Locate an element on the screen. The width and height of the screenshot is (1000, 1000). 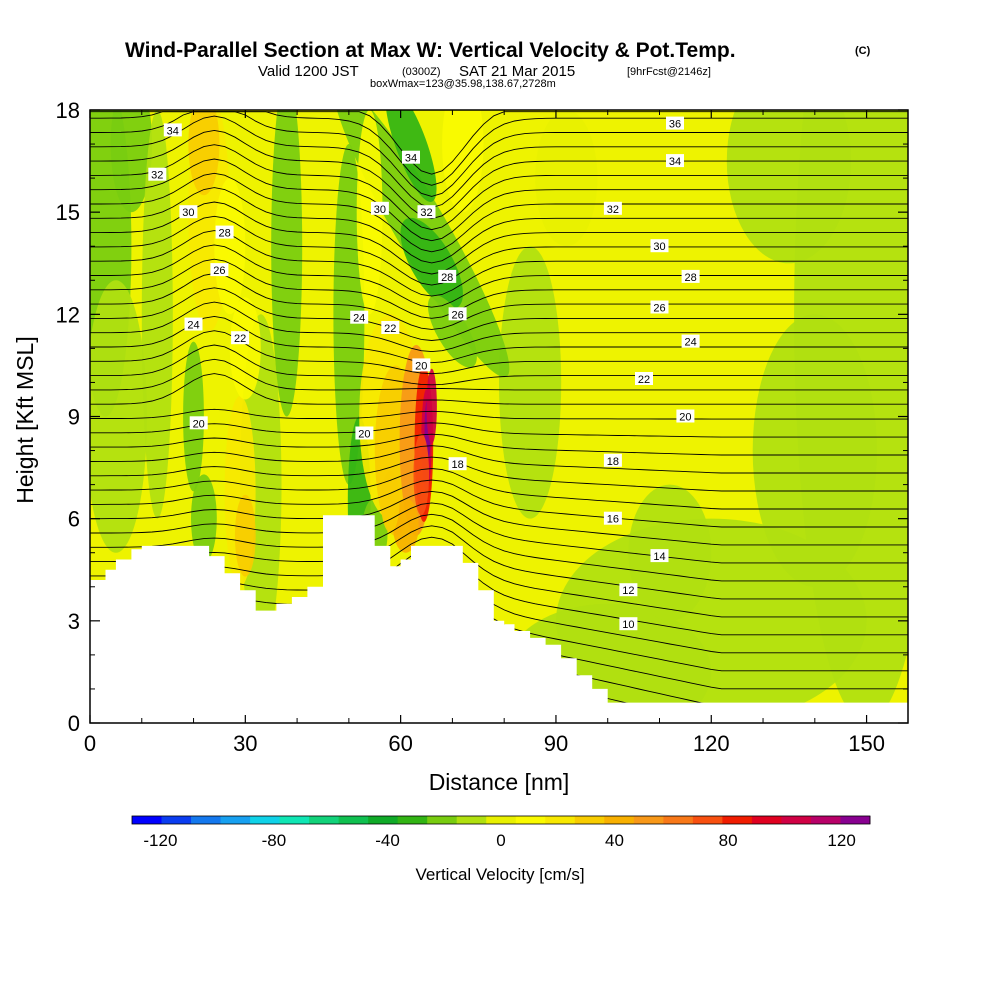
contour-label-text: 12 is located at coordinates (628, 591).